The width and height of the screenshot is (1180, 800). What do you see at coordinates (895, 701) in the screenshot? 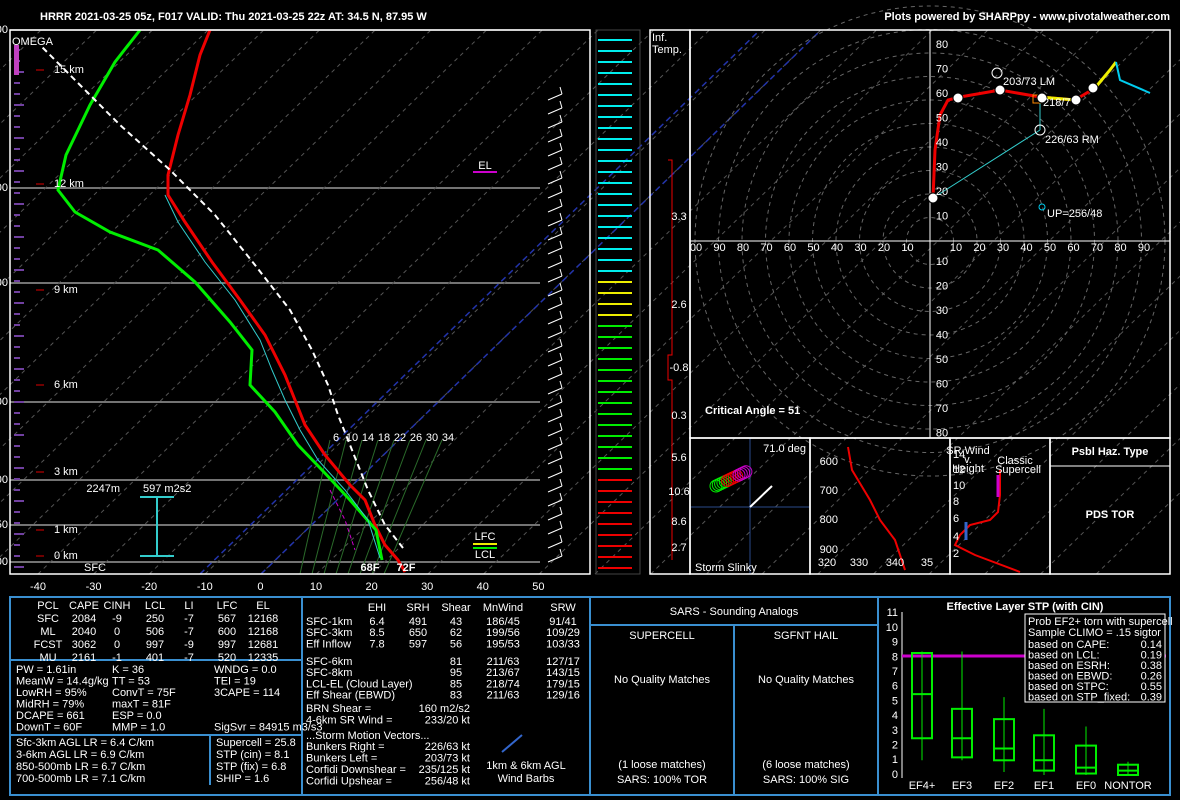
I see `label: 5` at bounding box center [895, 701].